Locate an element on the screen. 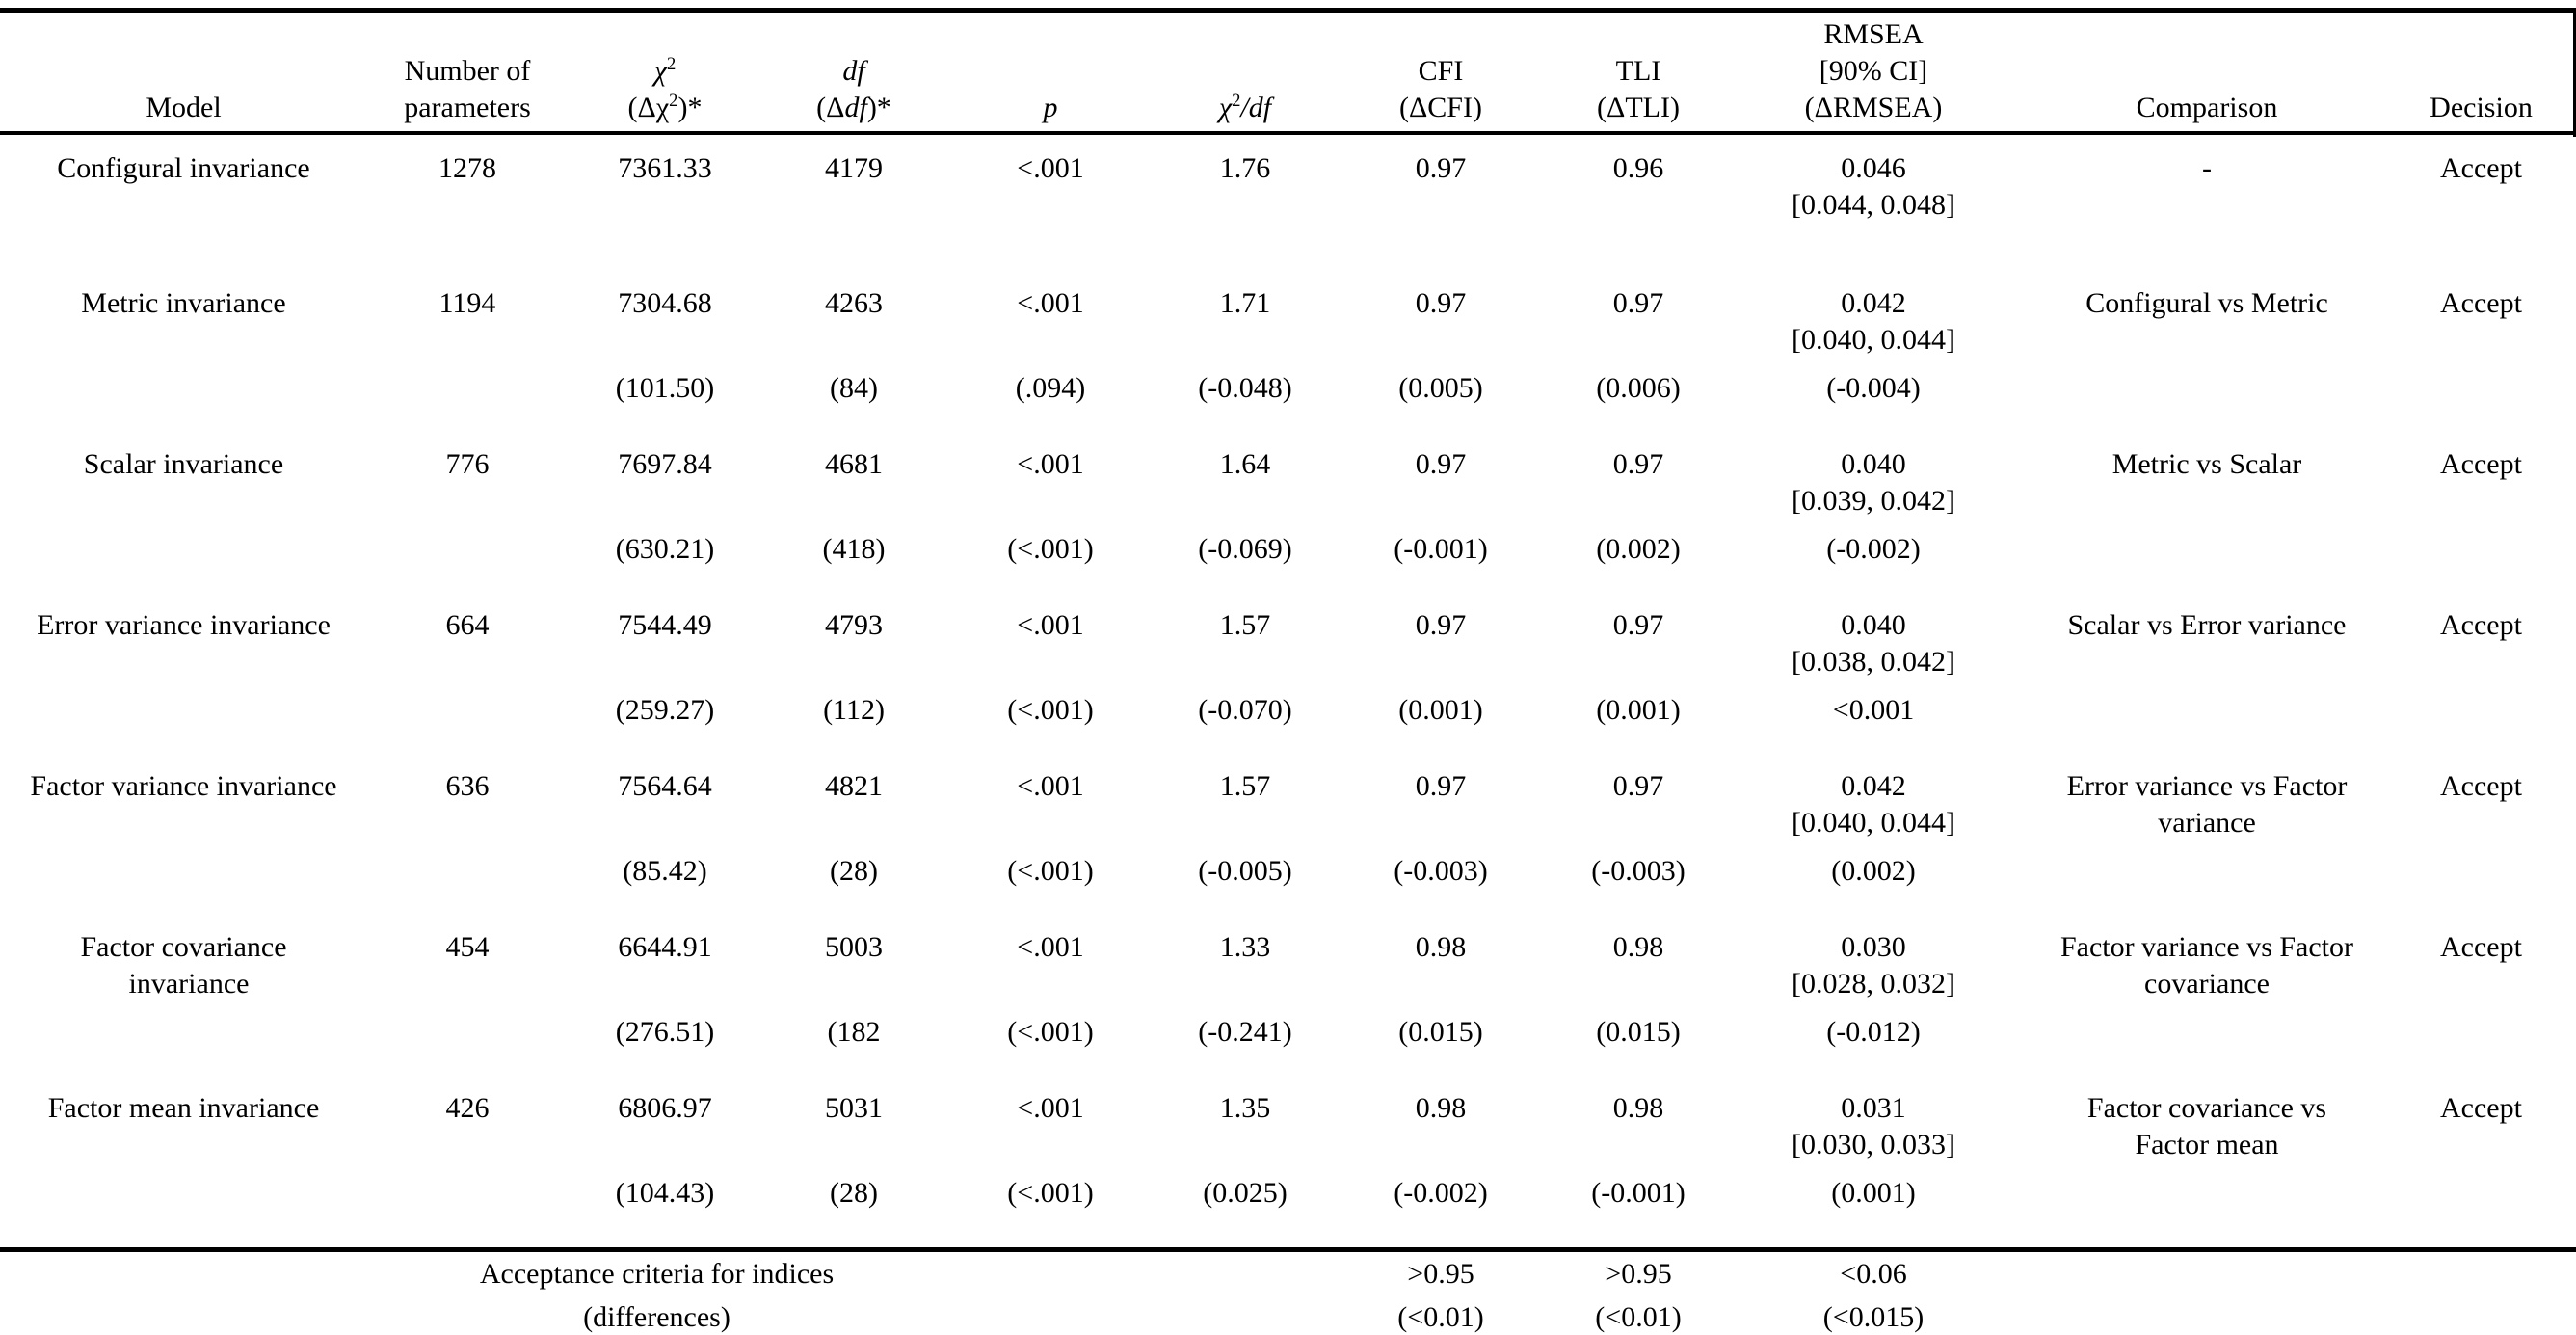  cell-rmsea: 0.030 [0.028, 0.032] is located at coordinates (1873, 946).